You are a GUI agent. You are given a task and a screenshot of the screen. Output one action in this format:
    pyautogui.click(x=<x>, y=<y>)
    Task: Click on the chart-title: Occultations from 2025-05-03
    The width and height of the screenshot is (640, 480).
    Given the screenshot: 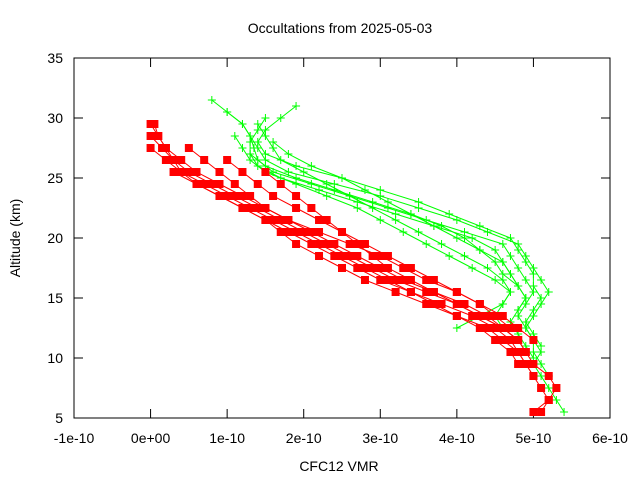 What is the action you would take?
    pyautogui.click(x=340, y=28)
    